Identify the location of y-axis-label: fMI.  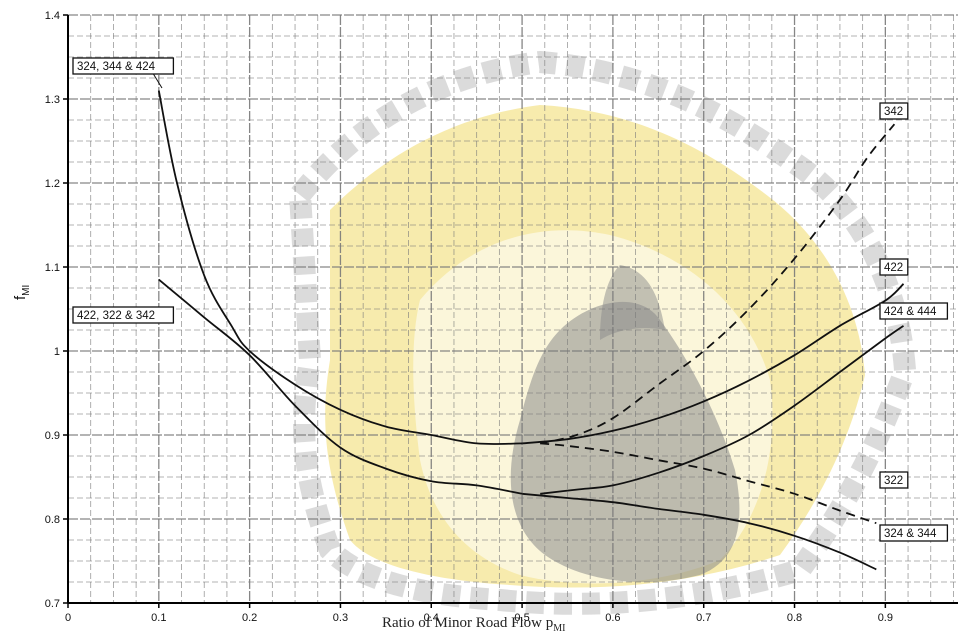
(22, 292).